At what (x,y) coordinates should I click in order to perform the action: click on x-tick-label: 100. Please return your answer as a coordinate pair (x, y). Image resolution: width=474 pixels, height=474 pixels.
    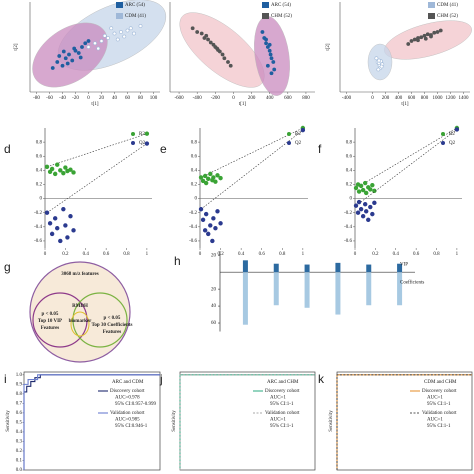
    Looking at the image, I should click on (154, 98).